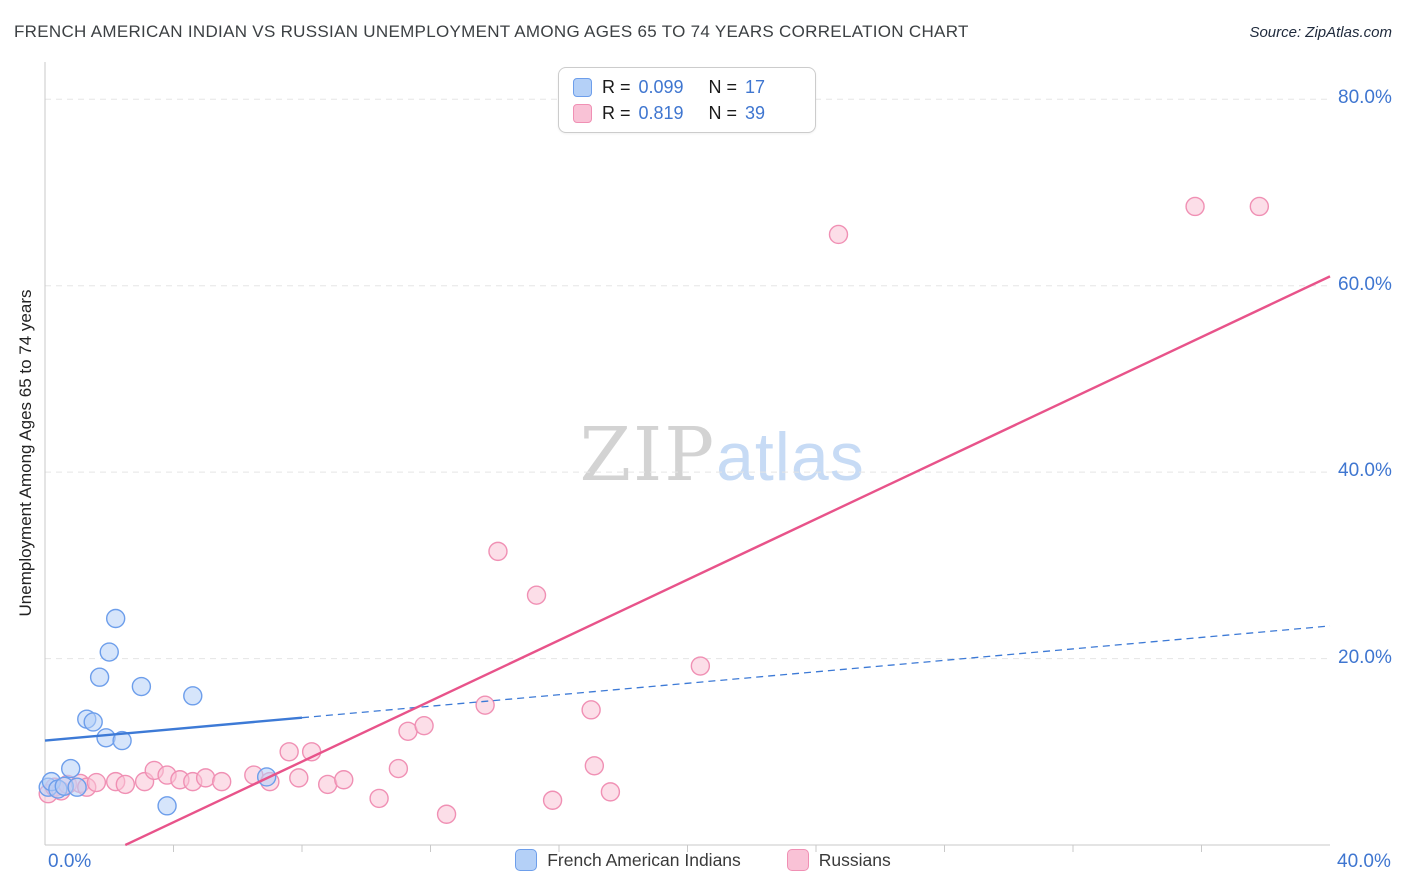  Describe the element at coordinates (644, 859) in the screenshot. I see `legend-label-french-american-indians: French American Indians` at that location.